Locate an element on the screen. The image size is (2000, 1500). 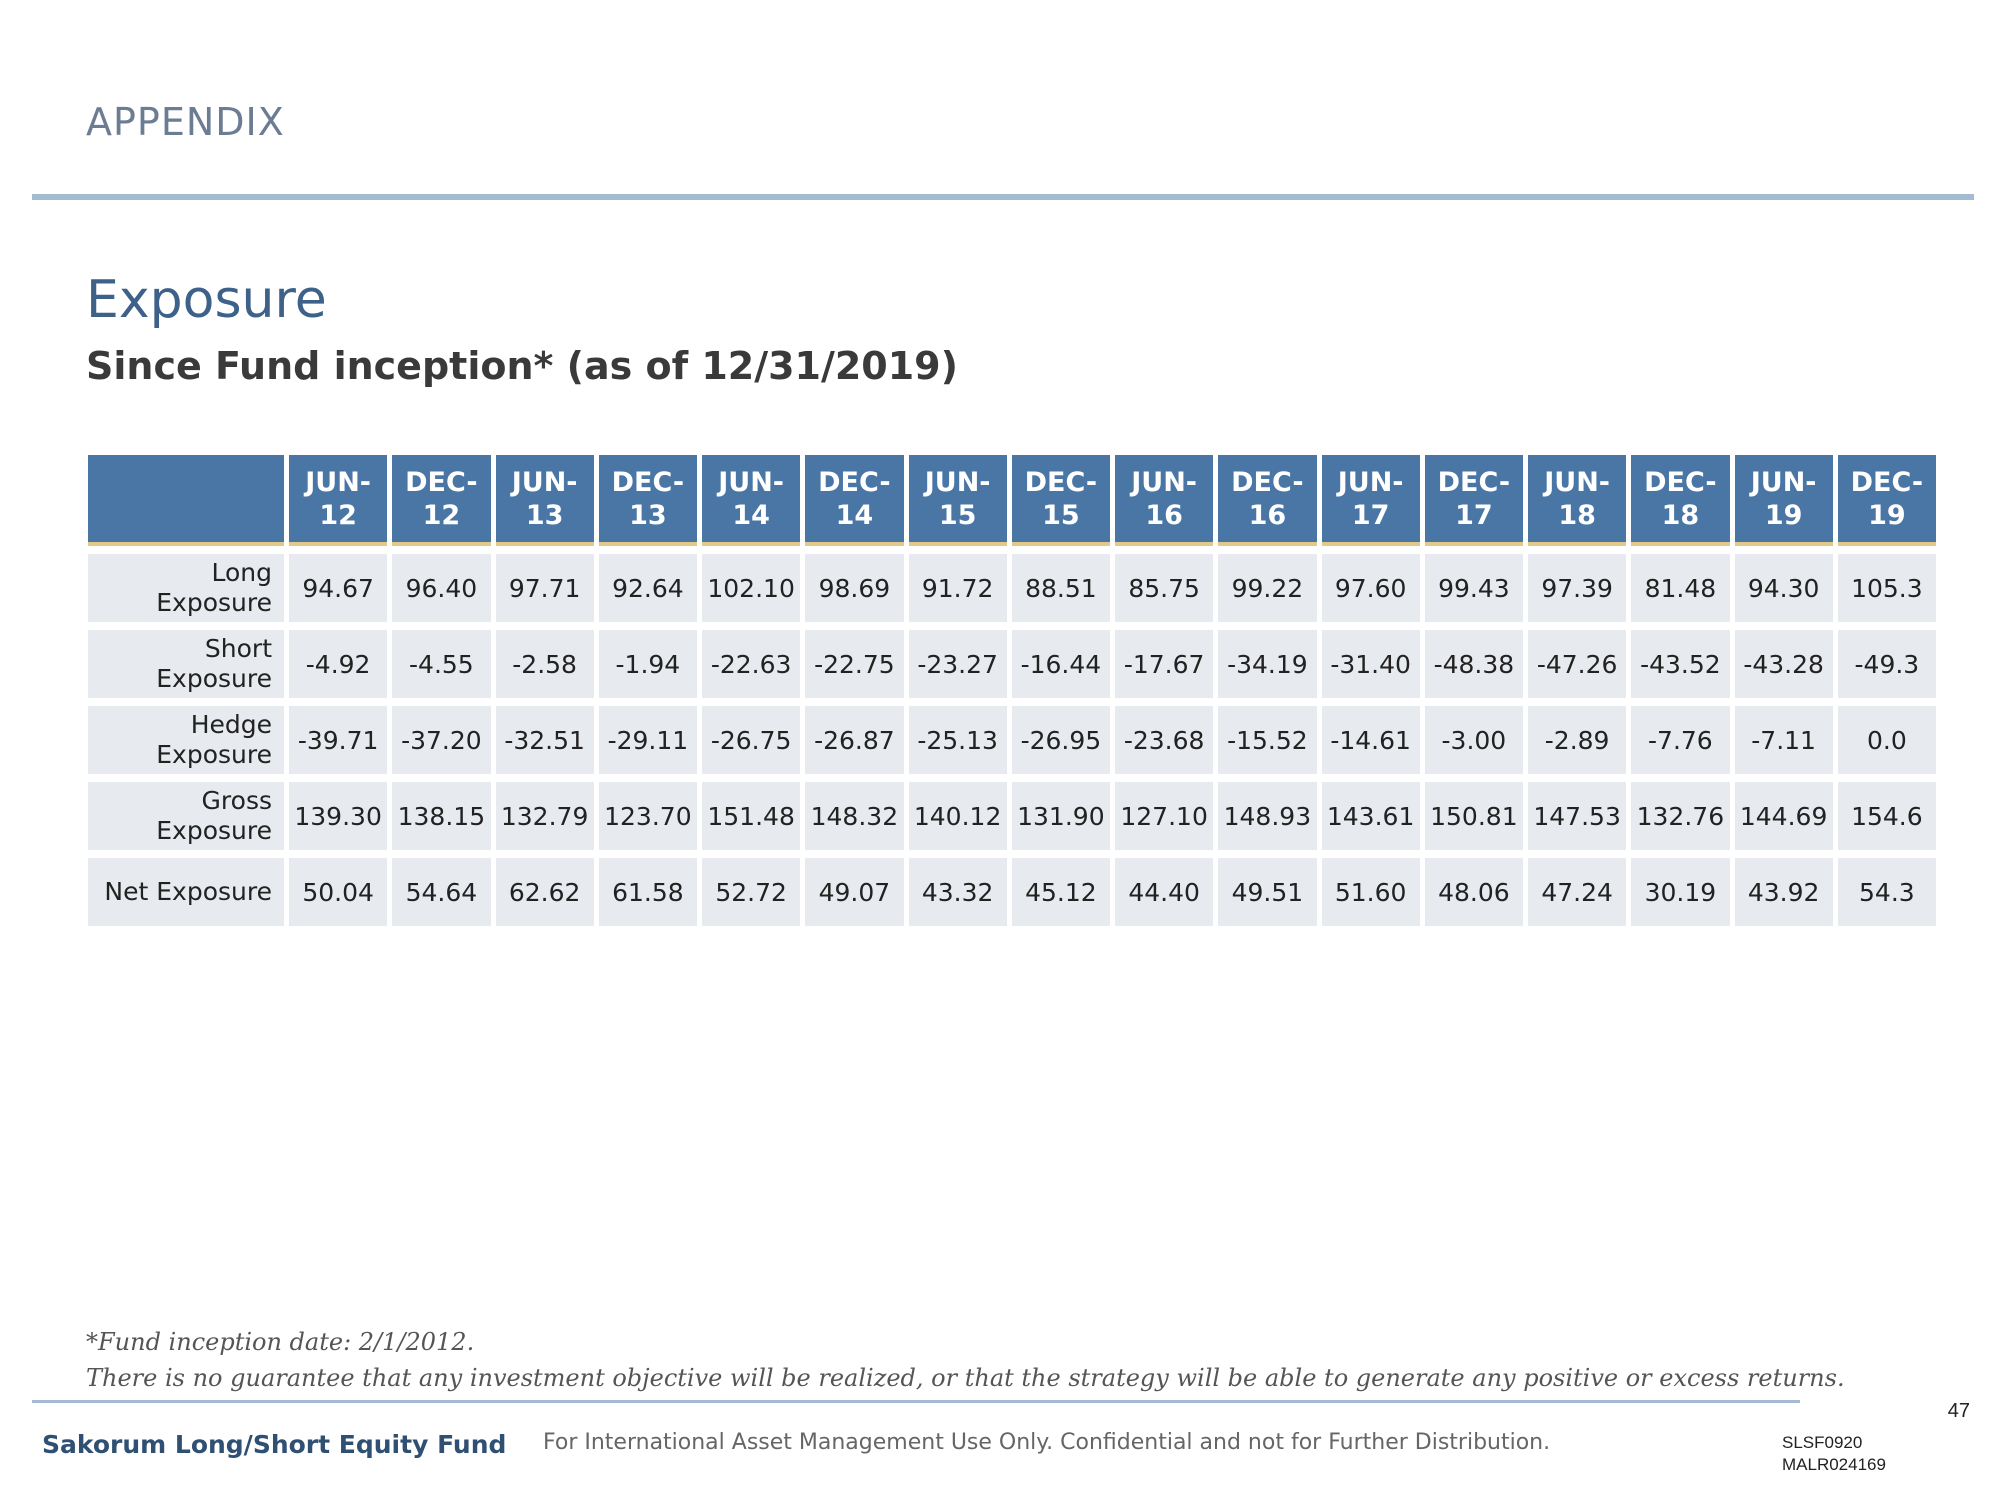
table-cell: -47.26 is located at coordinates (1577, 664).